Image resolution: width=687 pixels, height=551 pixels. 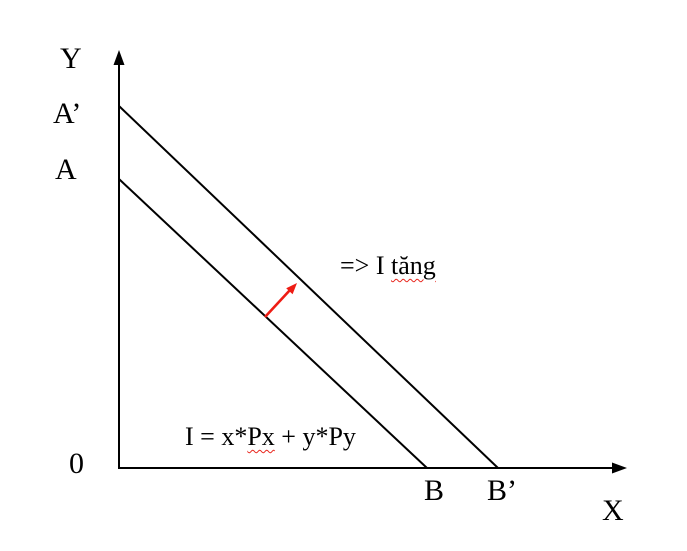 What do you see at coordinates (261, 436) in the screenshot?
I see `budget-equation-px: Px` at bounding box center [261, 436].